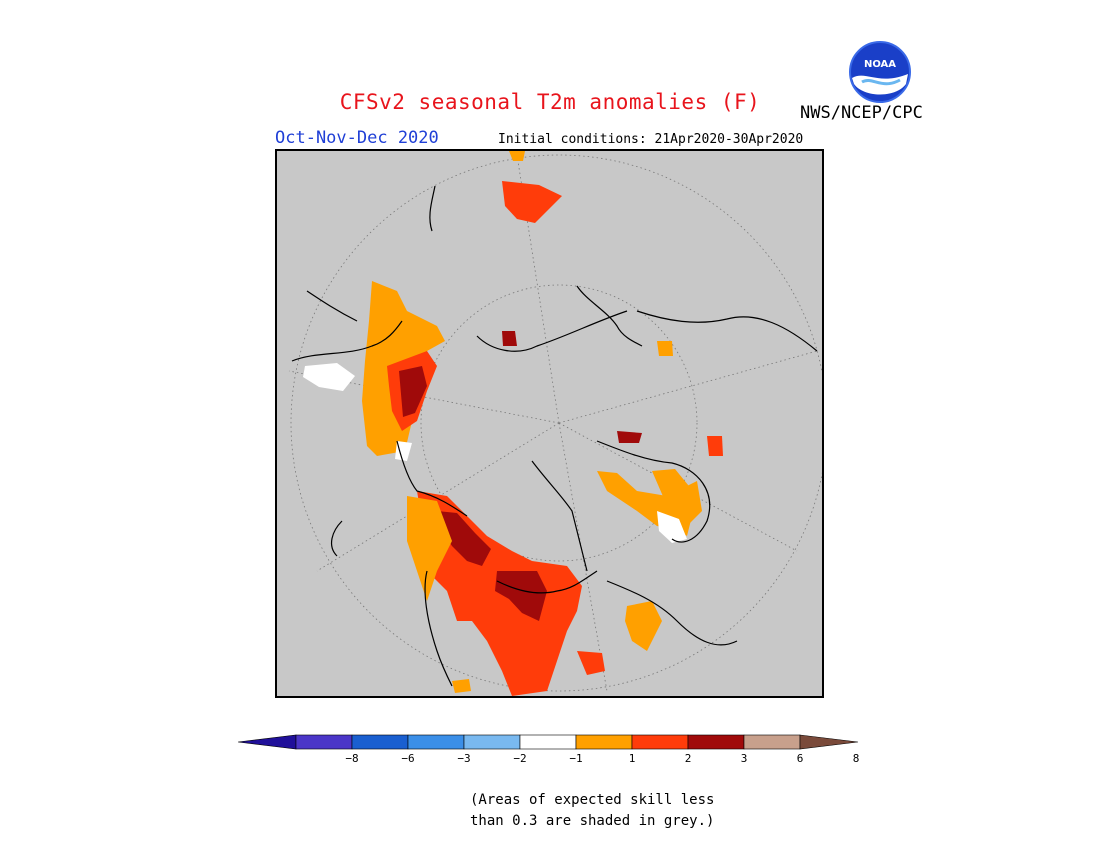 The width and height of the screenshot is (1100, 850). Describe the element at coordinates (506, 593) in the screenshot. I see `anomaly-region-north-america` at that location.